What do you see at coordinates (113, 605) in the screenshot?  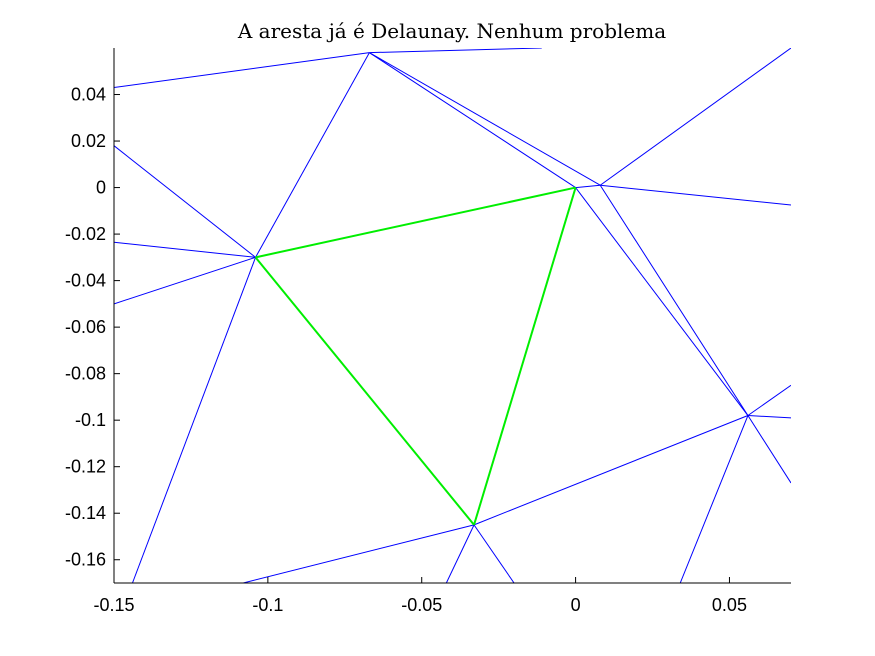 I see `x-tick-label: -0.15` at bounding box center [113, 605].